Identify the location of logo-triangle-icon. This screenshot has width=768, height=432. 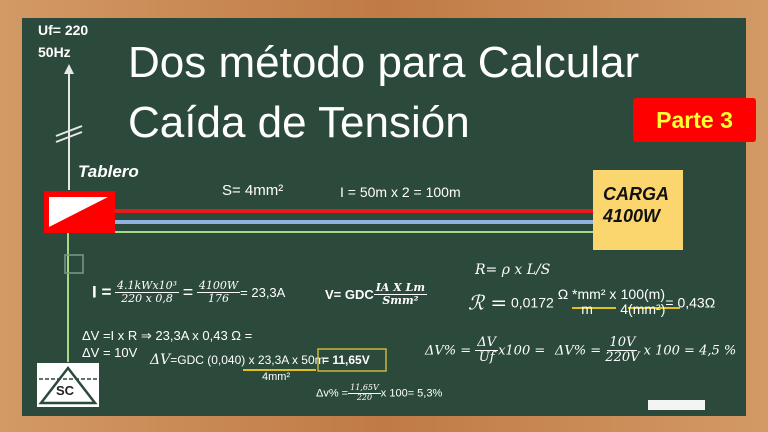
(68, 385).